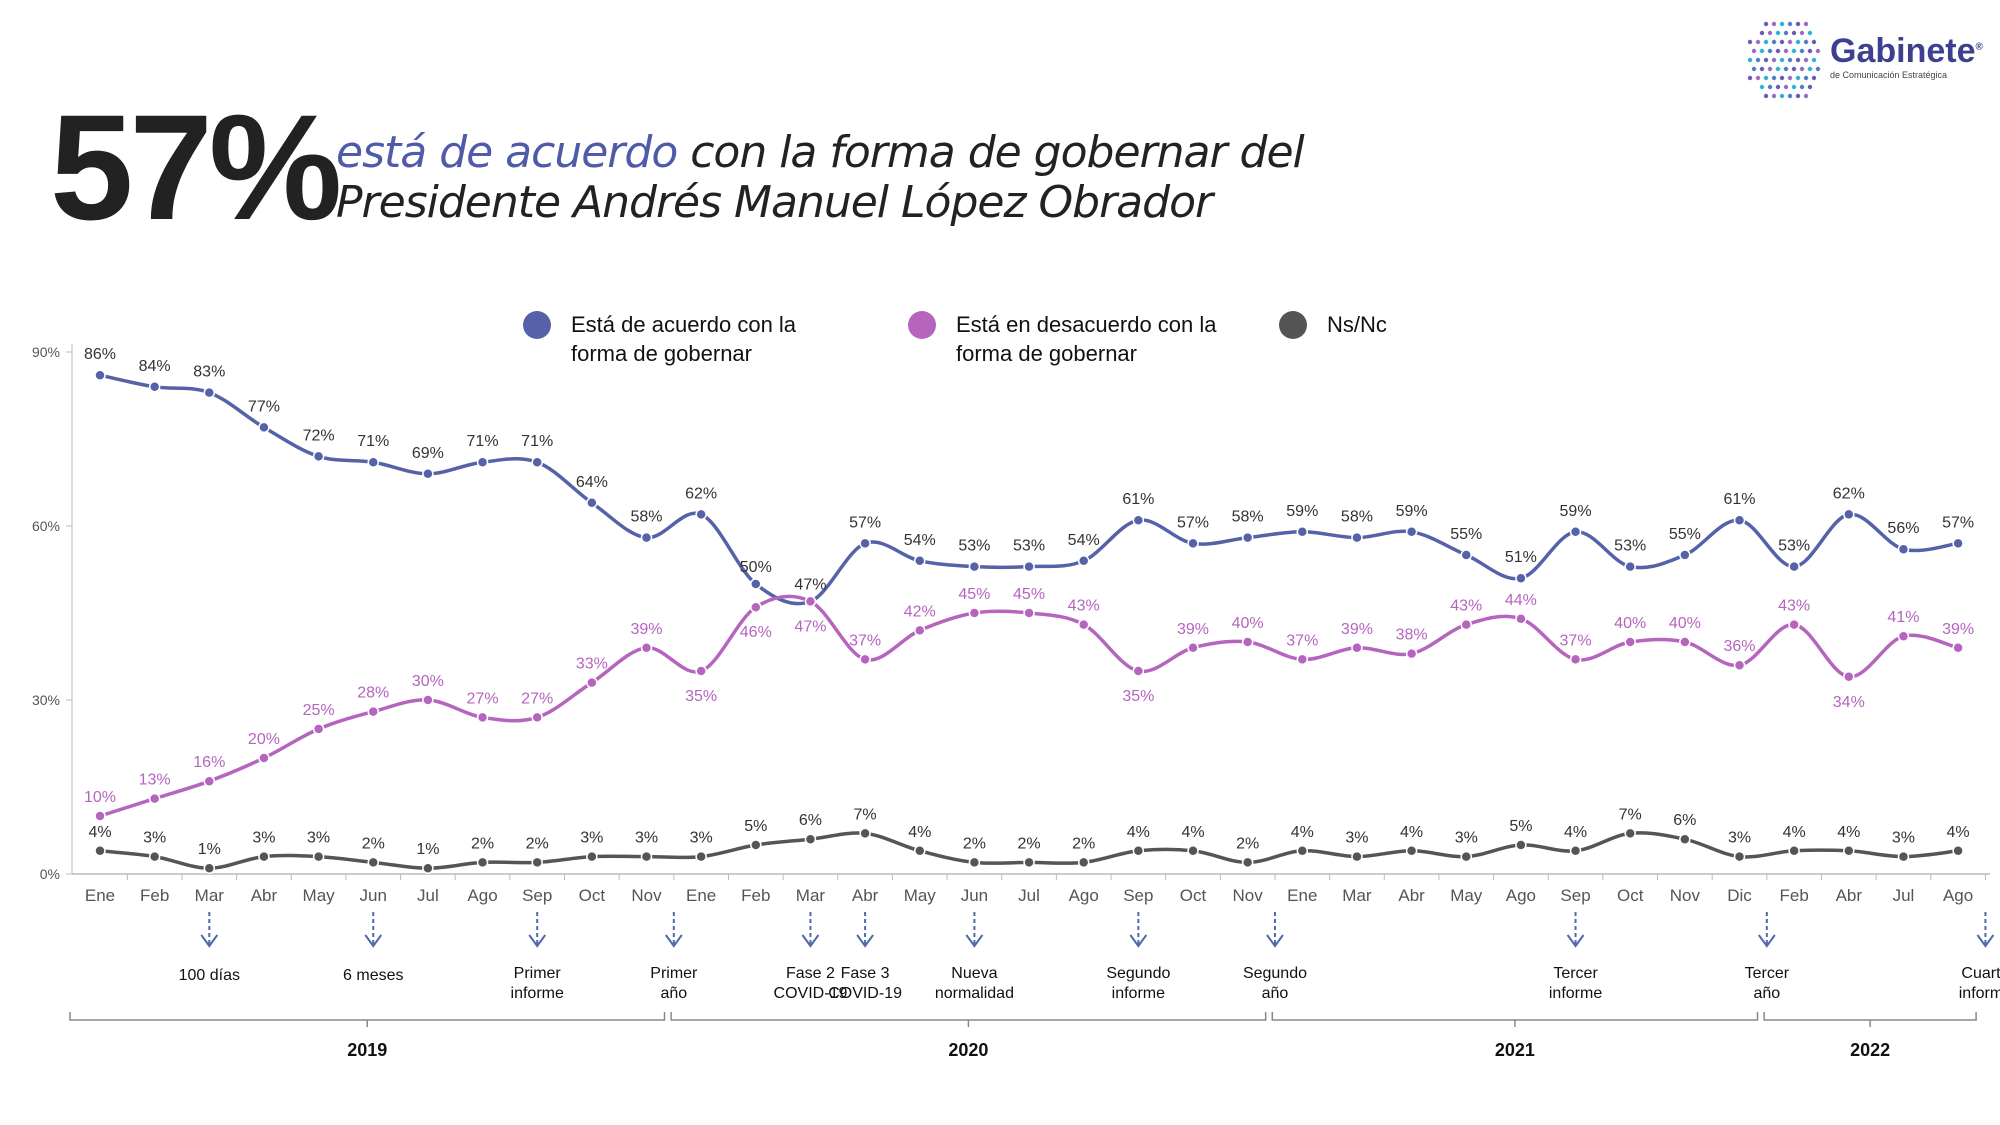  What do you see at coordinates (1958, 895) in the screenshot?
I see `x-tick-label: Ago` at bounding box center [1958, 895].